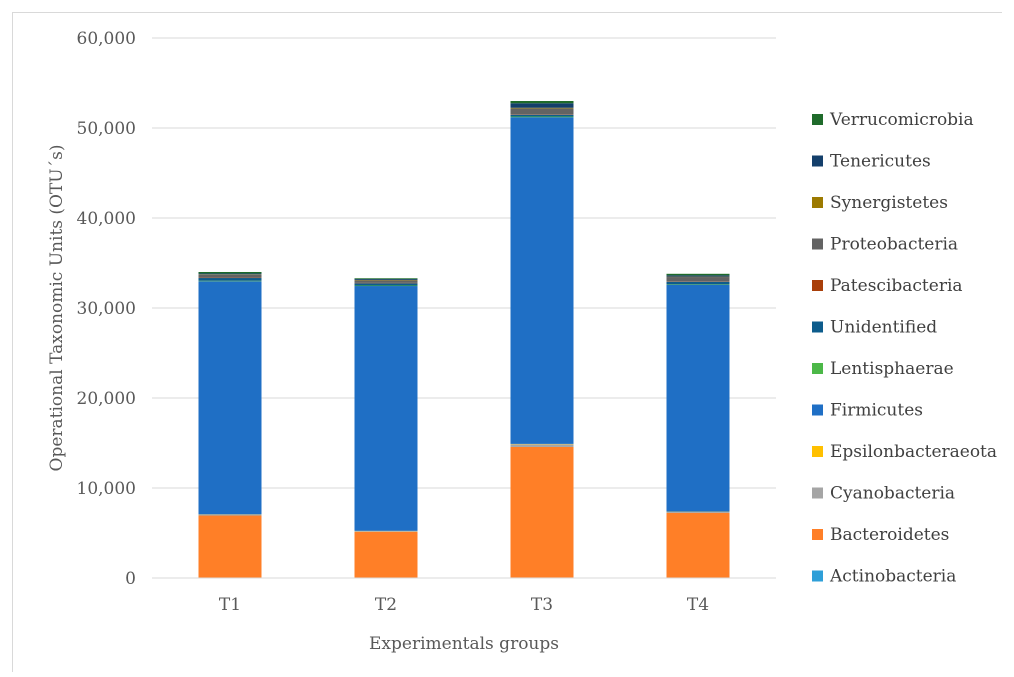 Image resolution: width=1014 pixels, height=677 pixels. Describe the element at coordinates (464, 605) in the screenshot. I see `x-axis-ticks: T1 T2 T3 T4` at that location.